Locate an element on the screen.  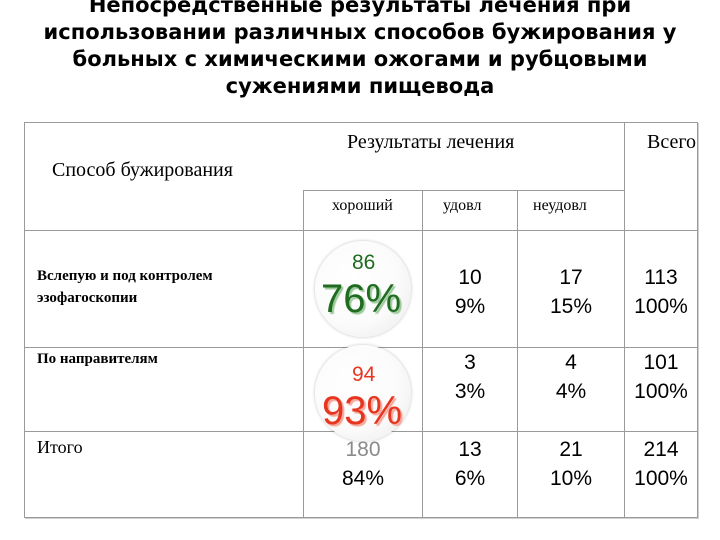
row3-good-cell: 180 84% is located at coordinates (363, 464).